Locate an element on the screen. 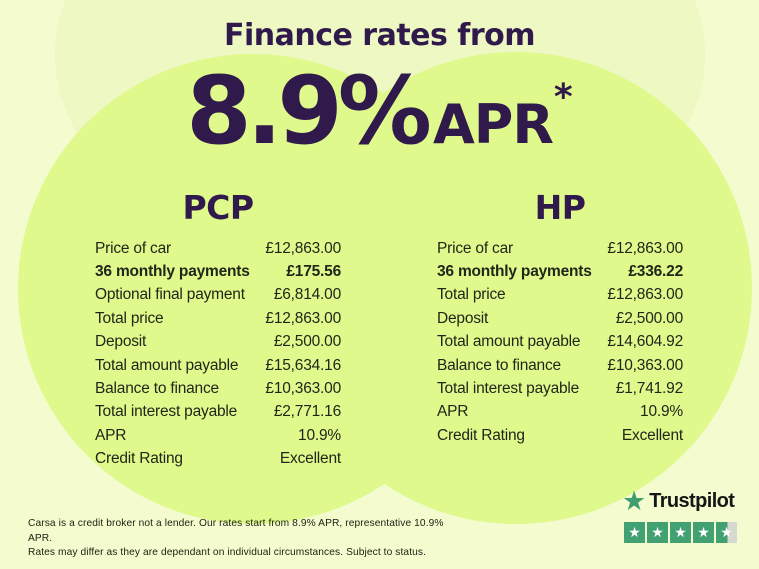 The image size is (759, 569). table-row: Optional final payment £6,814.00 is located at coordinates (218, 295).